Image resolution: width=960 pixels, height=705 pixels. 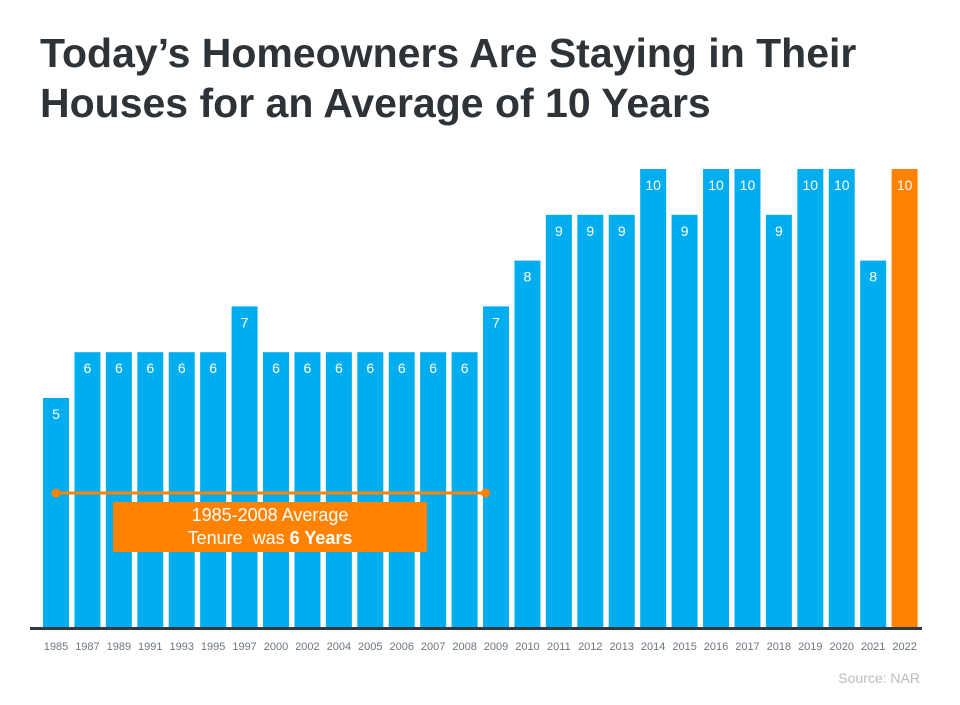 I want to click on data-label-2009: 7, so click(x=496, y=322).